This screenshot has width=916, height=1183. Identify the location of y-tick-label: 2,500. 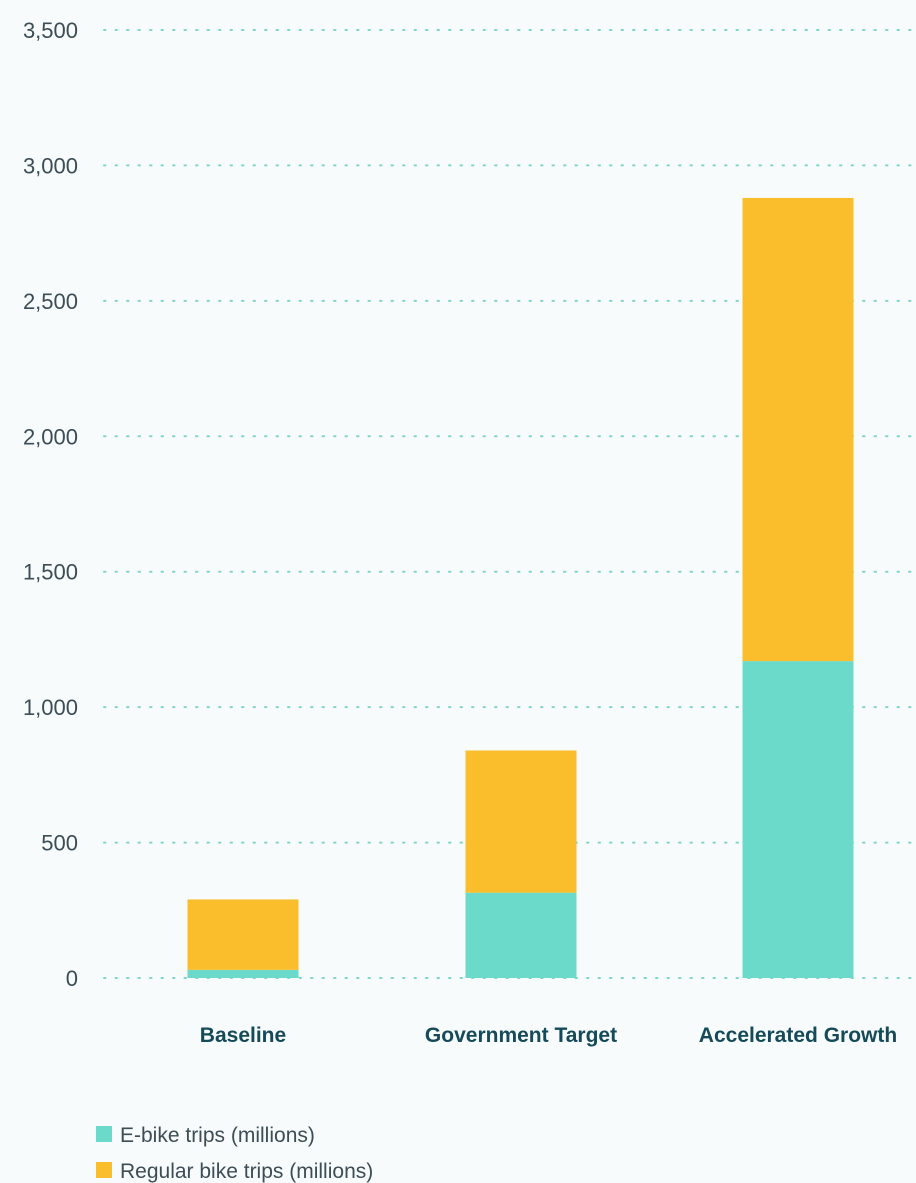
(50, 301).